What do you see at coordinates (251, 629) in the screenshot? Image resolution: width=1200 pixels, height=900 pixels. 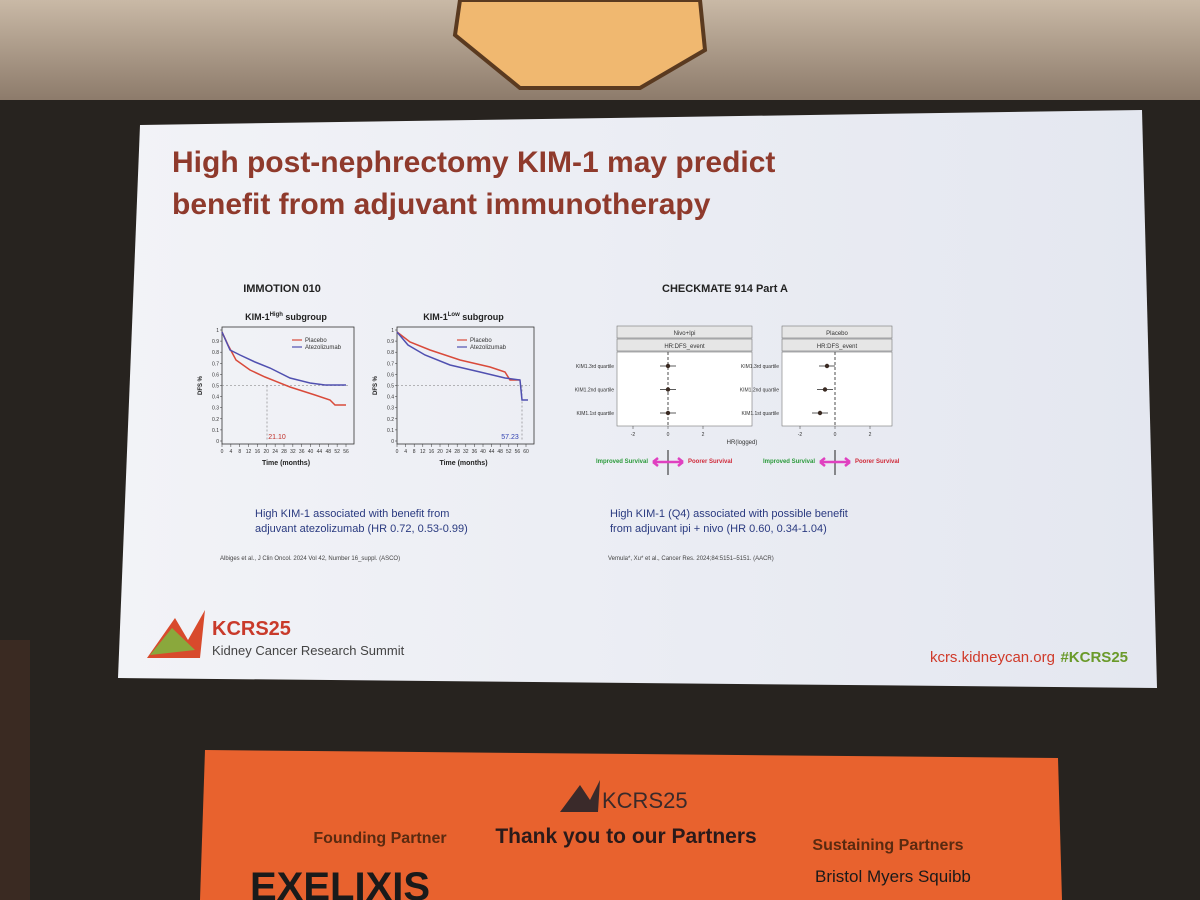 I see `logo-text: KCRS25` at bounding box center [251, 629].